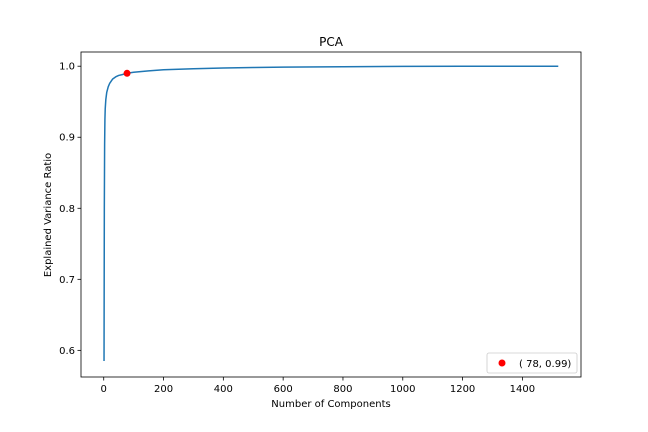 This screenshot has height=432, width=648. Describe the element at coordinates (502, 363) in the screenshot. I see `legend-marker` at that location.